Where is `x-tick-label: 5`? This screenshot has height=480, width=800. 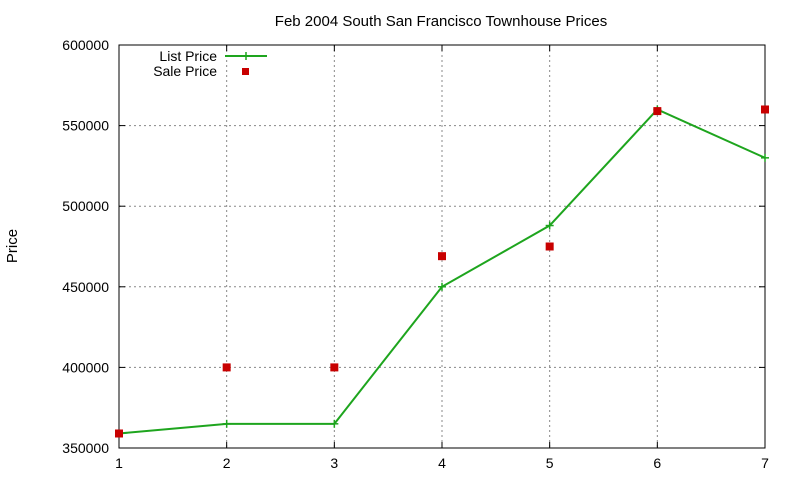 x-tick-label: 5 is located at coordinates (550, 463).